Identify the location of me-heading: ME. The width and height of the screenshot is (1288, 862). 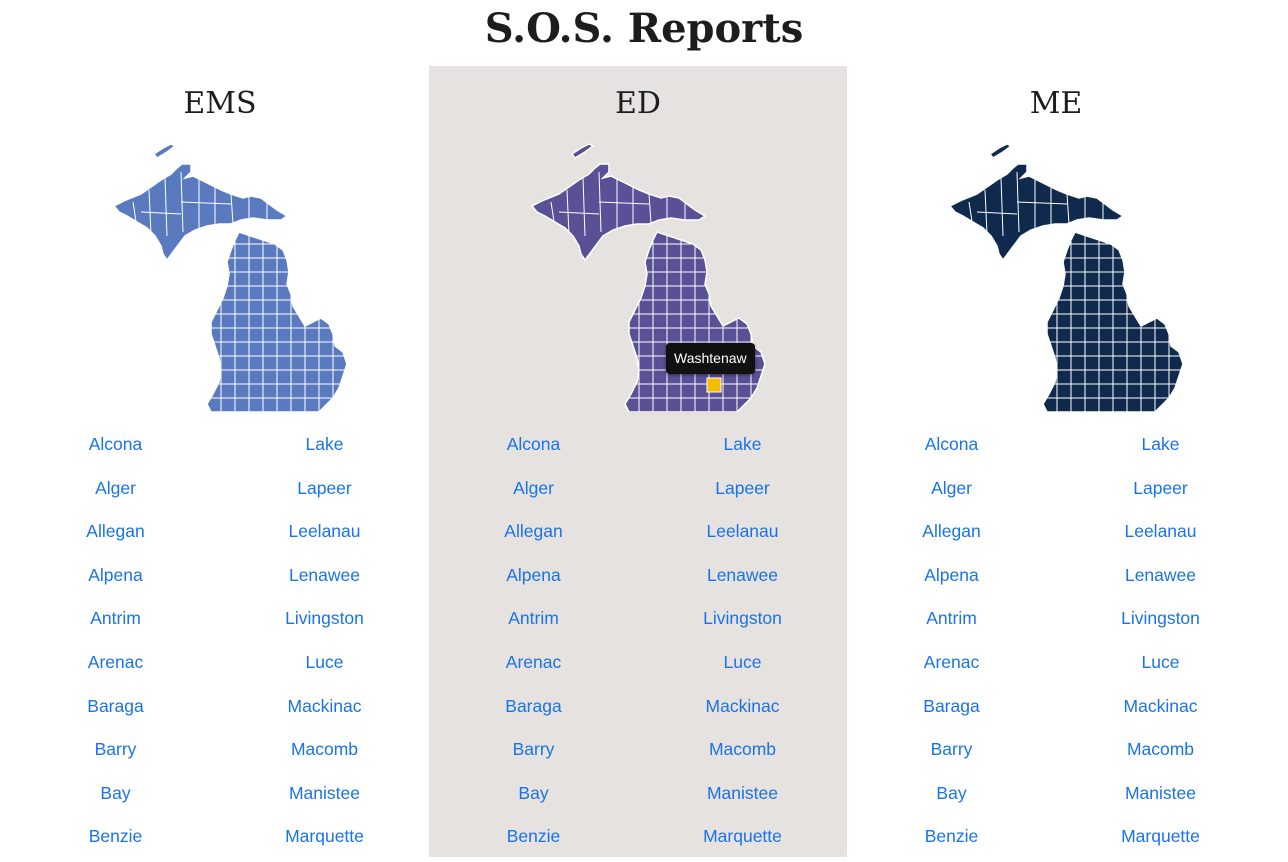
(1056, 103).